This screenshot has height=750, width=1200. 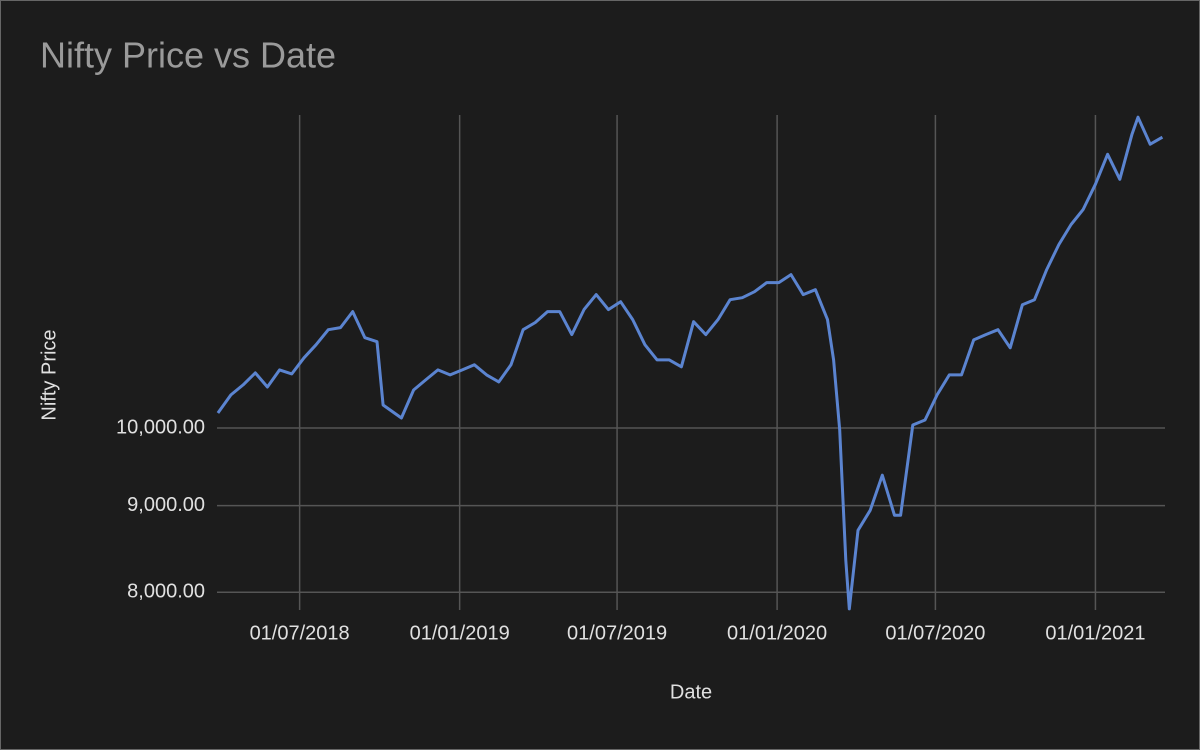 I want to click on x-tick-label: 01/07/2020, so click(x=935, y=633).